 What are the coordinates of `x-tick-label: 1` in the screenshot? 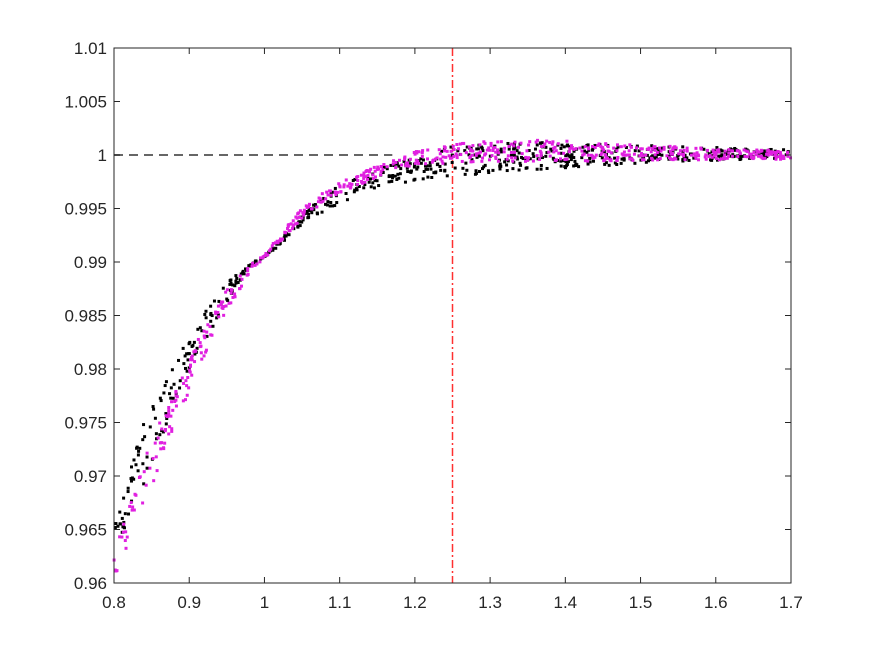 It's located at (264, 602).